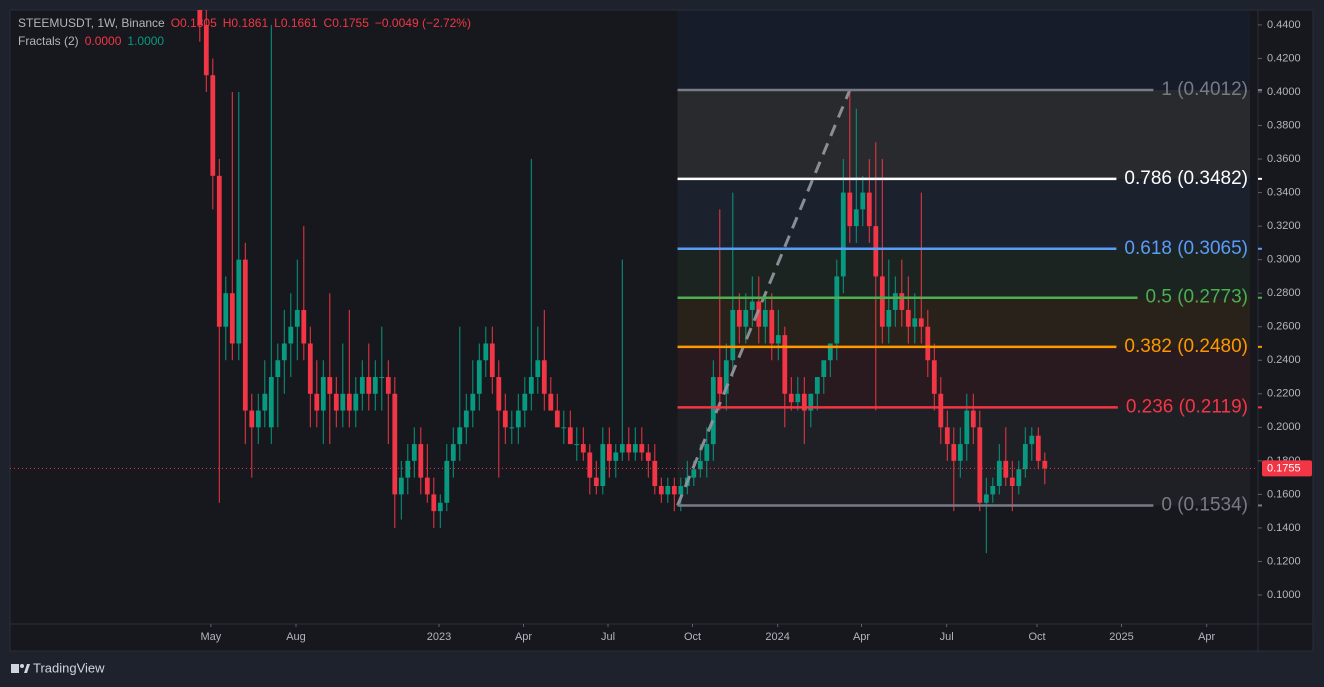 The height and width of the screenshot is (687, 1324). What do you see at coordinates (48, 41) in the screenshot?
I see `indicator-name: Fractals (2)` at bounding box center [48, 41].